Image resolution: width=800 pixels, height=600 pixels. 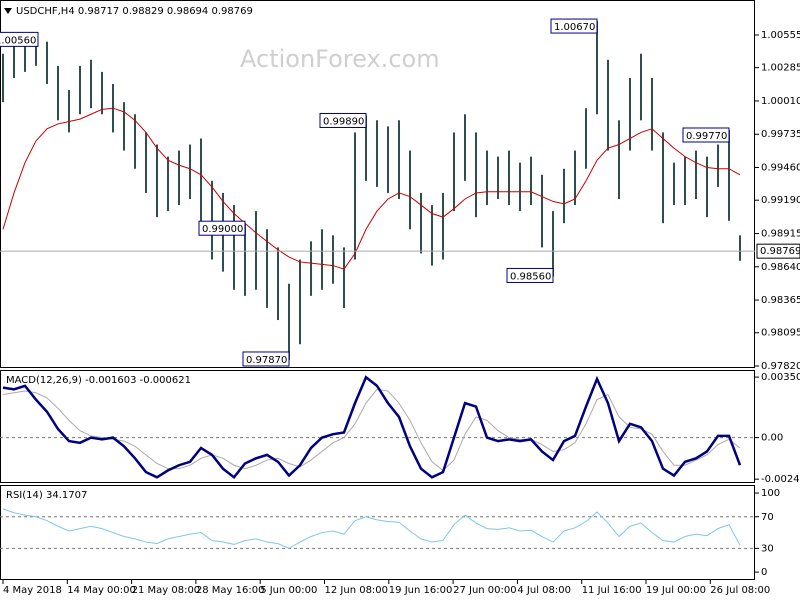 I want to click on y-tick-label: 0.99460, so click(x=780, y=168).